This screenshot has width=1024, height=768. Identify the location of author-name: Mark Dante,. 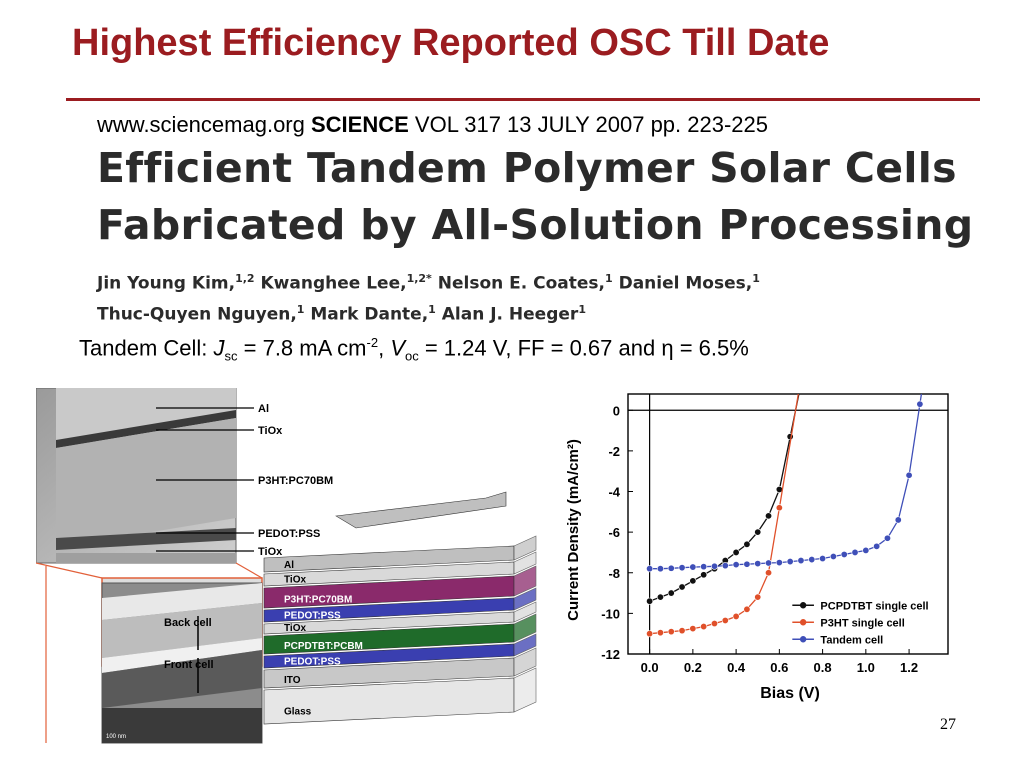
(369, 314).